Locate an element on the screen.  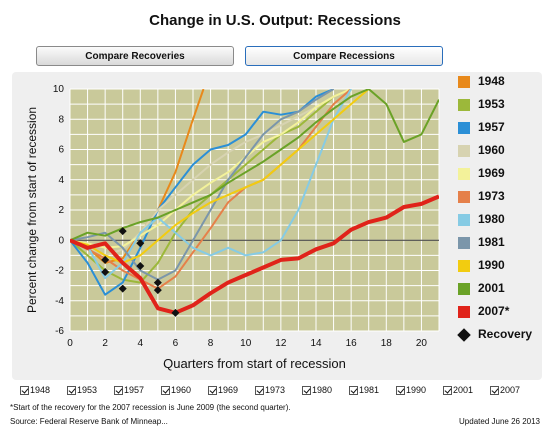
y-tick-label: 8 is located at coordinates (61, 119).